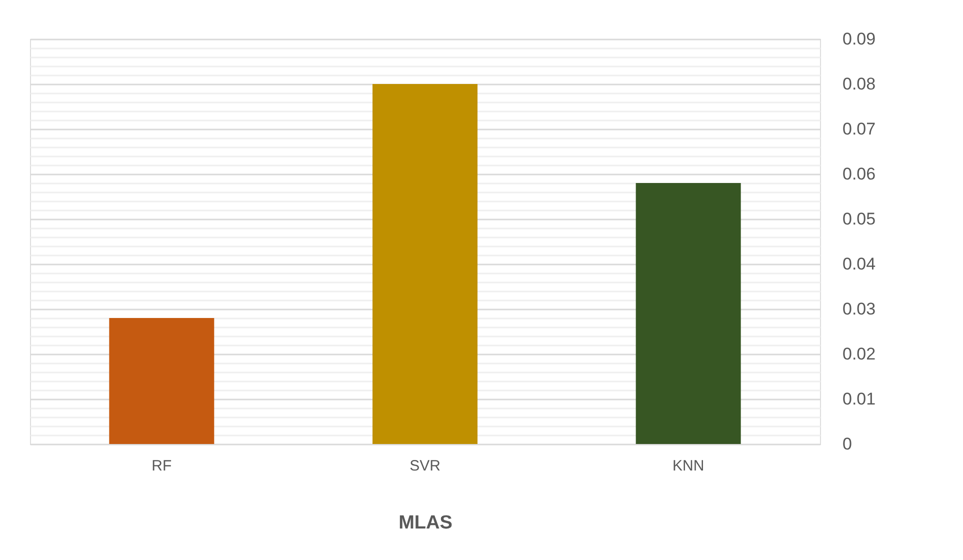 This screenshot has height=560, width=963. Describe the element at coordinates (859, 84) in the screenshot. I see `y-tick-label: 0.08` at that location.